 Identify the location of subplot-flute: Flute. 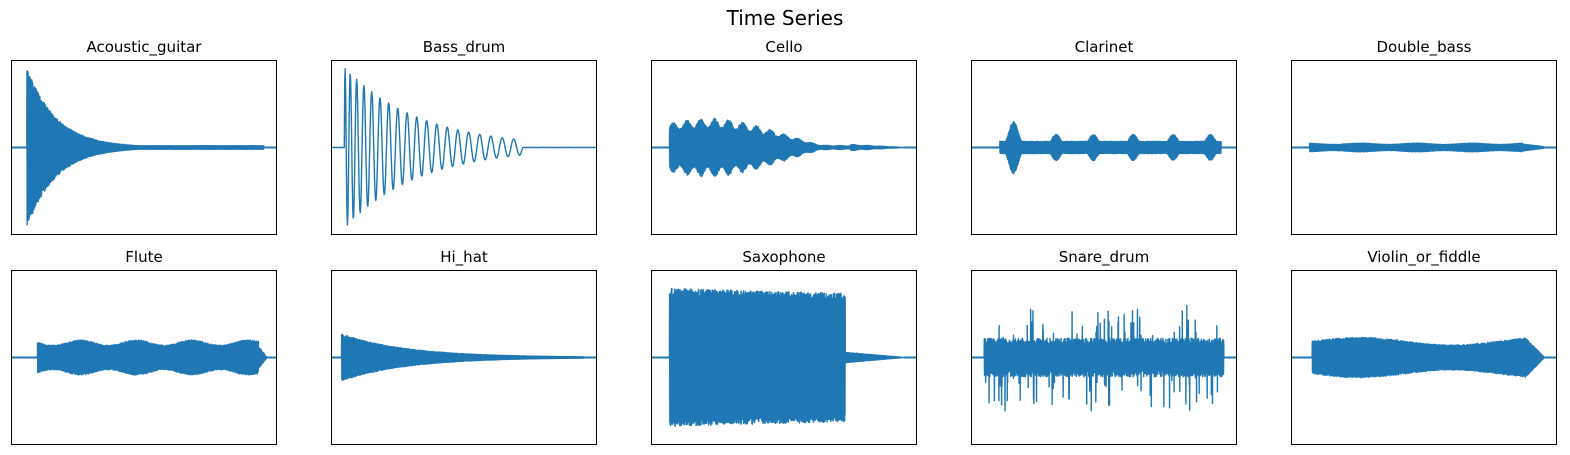
(144, 346).